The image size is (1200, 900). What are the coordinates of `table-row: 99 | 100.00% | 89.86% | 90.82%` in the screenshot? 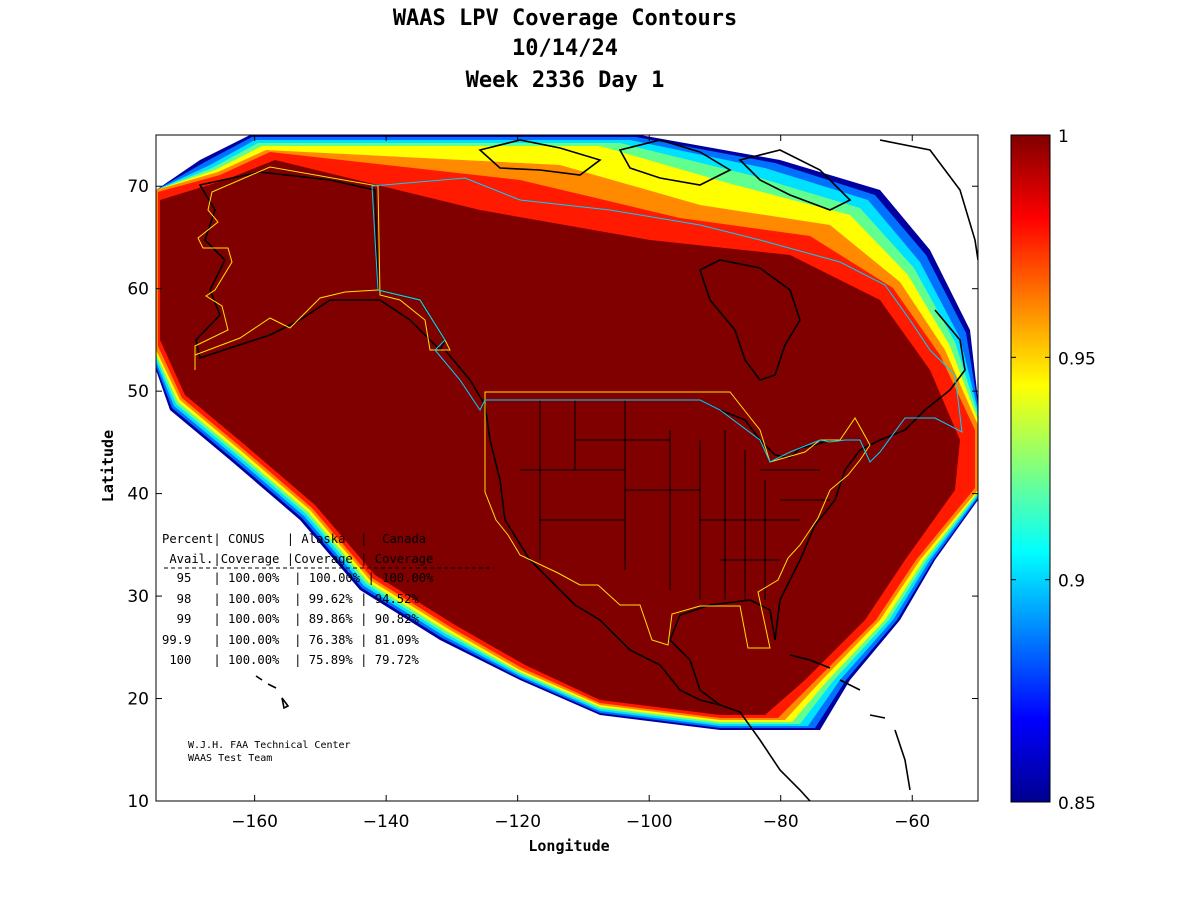 It's located at (290, 619).